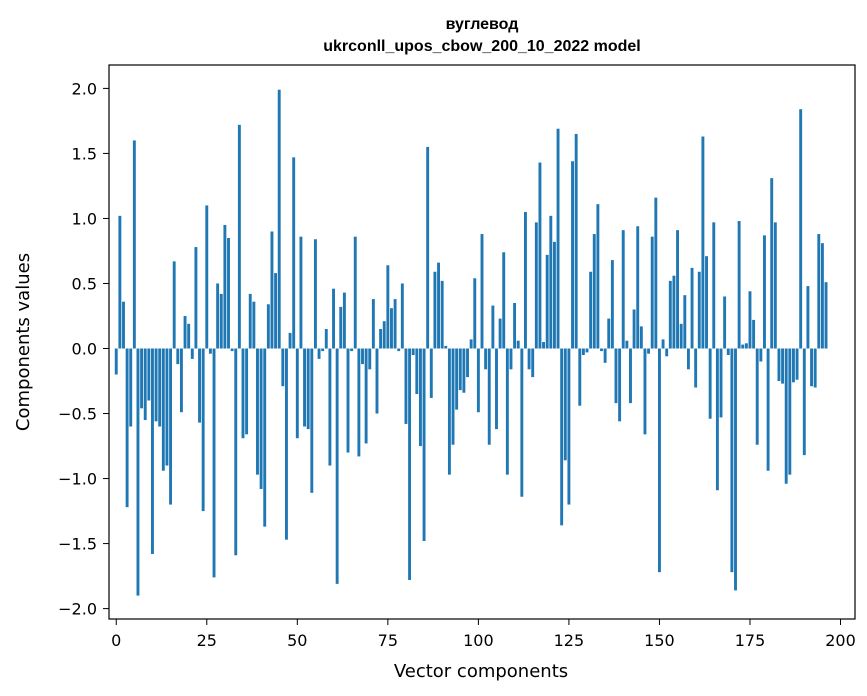 Image resolution: width=867 pixels, height=696 pixels. I want to click on x-axis-ticks: 0 25 50 75 100 125 150 175 200, so click(483, 634).